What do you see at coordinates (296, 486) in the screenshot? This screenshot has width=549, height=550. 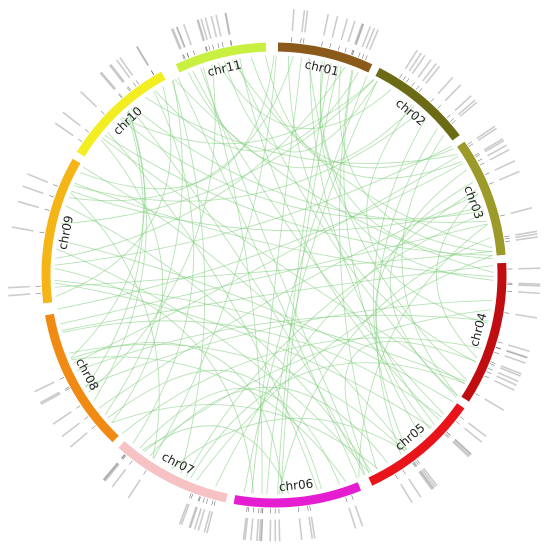 I see `chromosome-label: chr06` at bounding box center [296, 486].